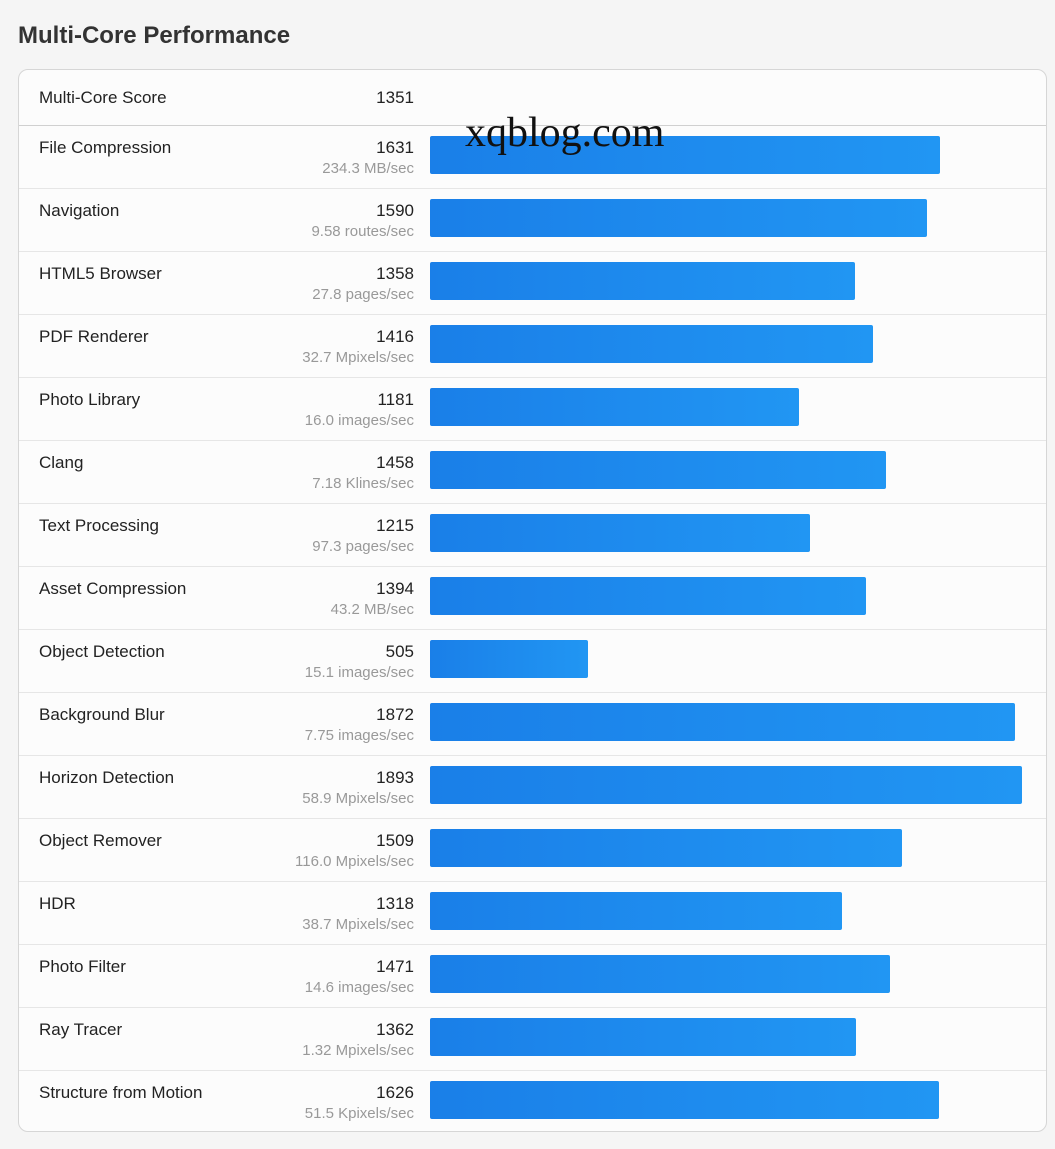 Image resolution: width=1055 pixels, height=1149 pixels. I want to click on section-title: Multi-Core Performance, so click(154, 35).